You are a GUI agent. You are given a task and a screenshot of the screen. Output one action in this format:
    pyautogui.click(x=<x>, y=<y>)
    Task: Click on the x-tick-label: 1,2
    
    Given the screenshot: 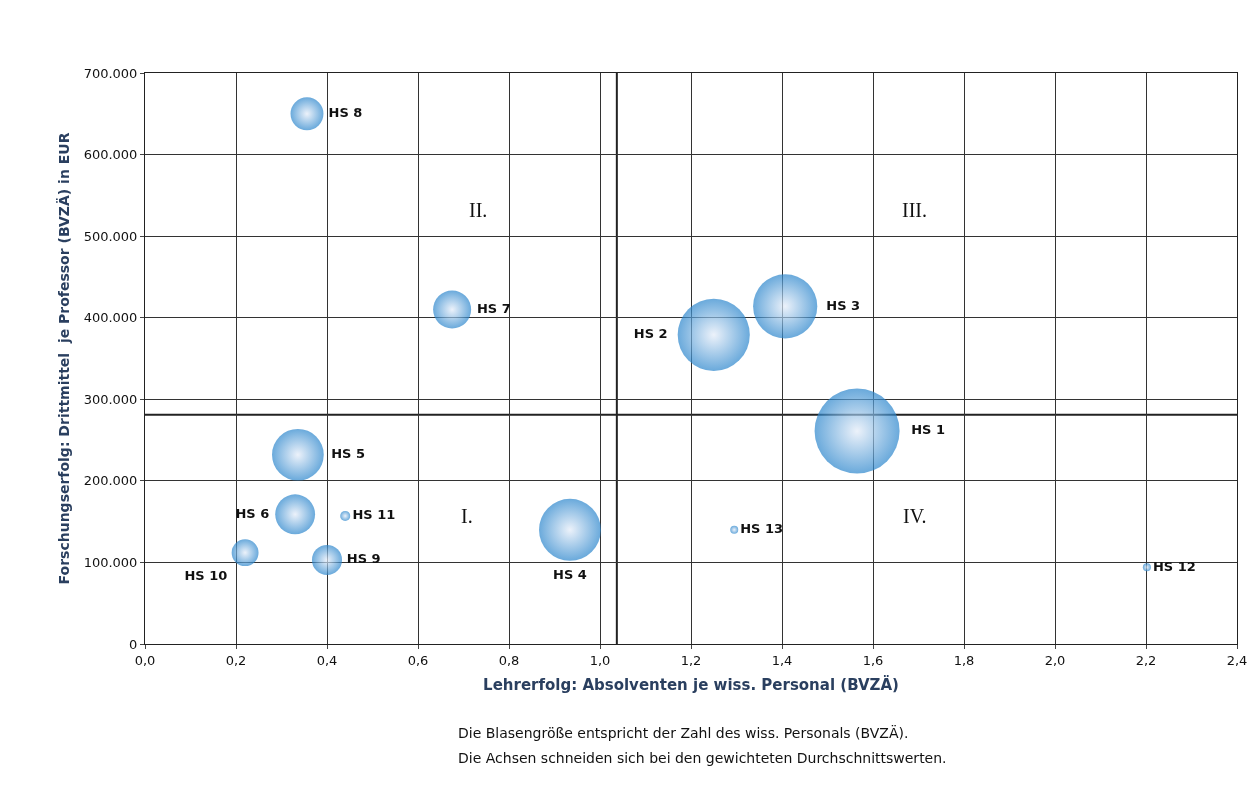 What is the action you would take?
    pyautogui.click(x=691, y=660)
    